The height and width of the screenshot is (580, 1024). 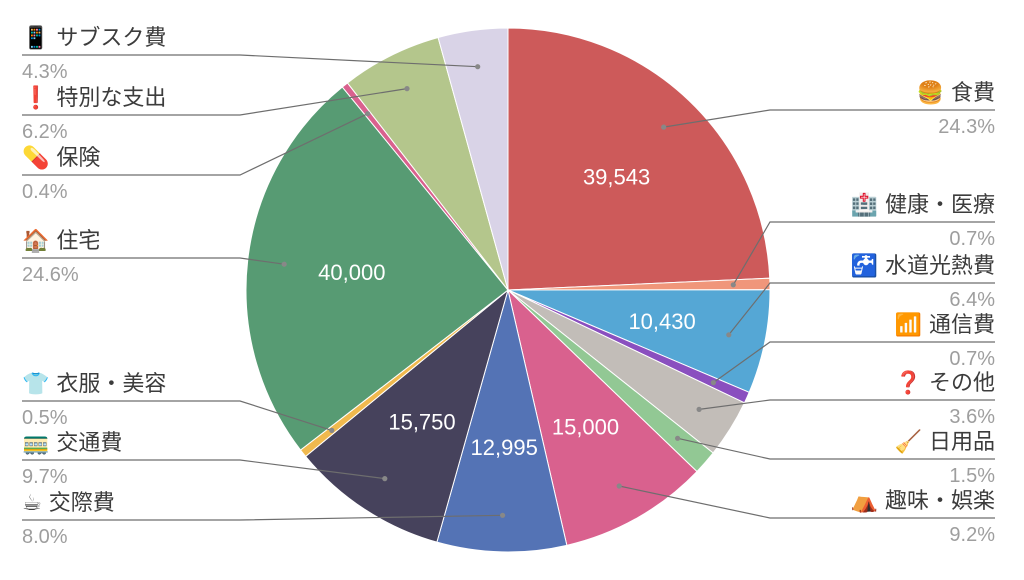 What do you see at coordinates (45, 72) in the screenshot?
I see `category-percent: 4.3%` at bounding box center [45, 72].